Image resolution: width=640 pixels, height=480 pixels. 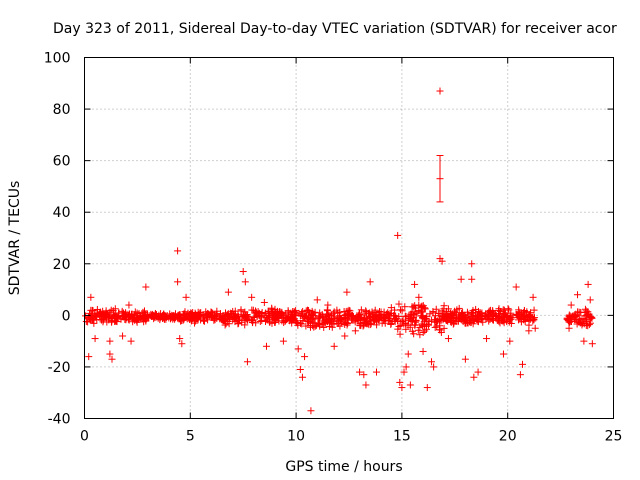 What do you see at coordinates (66, 316) in the screenshot?
I see `y-tick-label: 0` at bounding box center [66, 316].